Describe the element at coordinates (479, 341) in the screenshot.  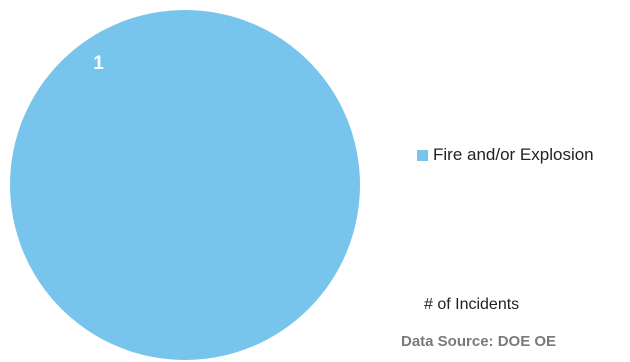
I see `data-source-label: Data Source: DOE OE` at that location.